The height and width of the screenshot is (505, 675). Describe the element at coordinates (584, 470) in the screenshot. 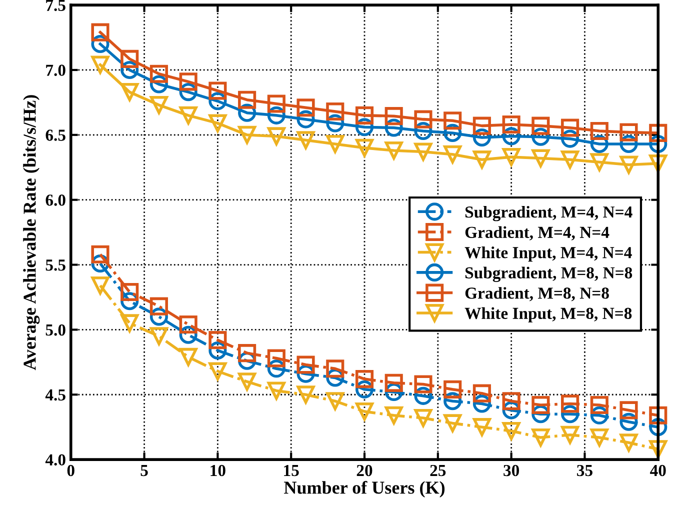

I see `x-tick-label: 35` at that location.